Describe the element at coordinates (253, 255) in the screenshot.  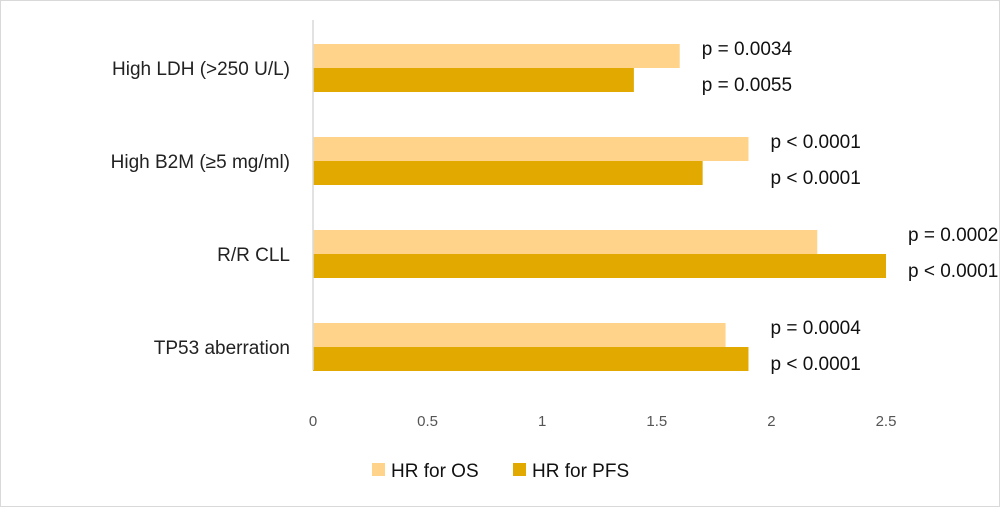
I see `category-label: R/R CLL` at that location.